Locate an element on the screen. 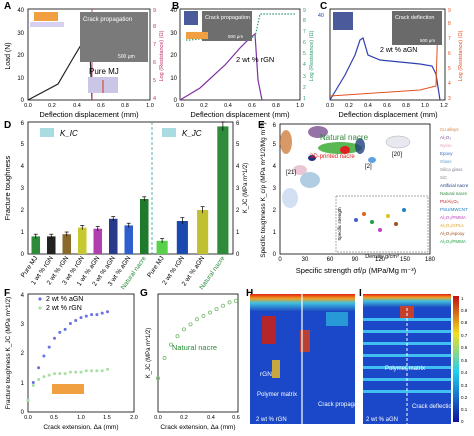 This screenshot has width=474, height=436. panel-c-y2ticks: 3 4 5 6 7 8 9 is located at coordinates (449, 55).